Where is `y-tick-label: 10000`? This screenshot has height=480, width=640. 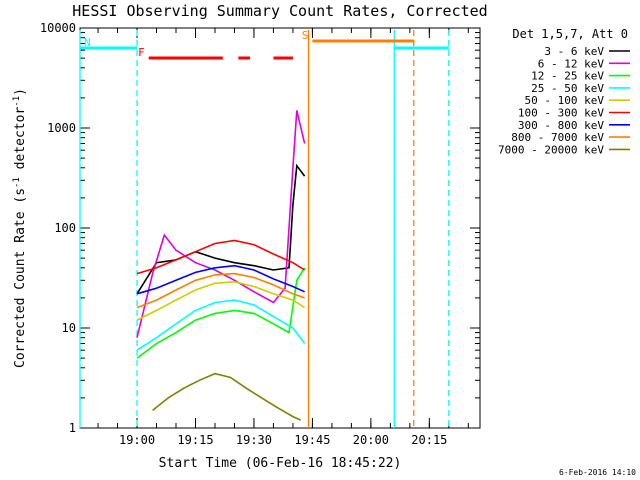
y-tick-label: 10000 is located at coordinates (58, 28).